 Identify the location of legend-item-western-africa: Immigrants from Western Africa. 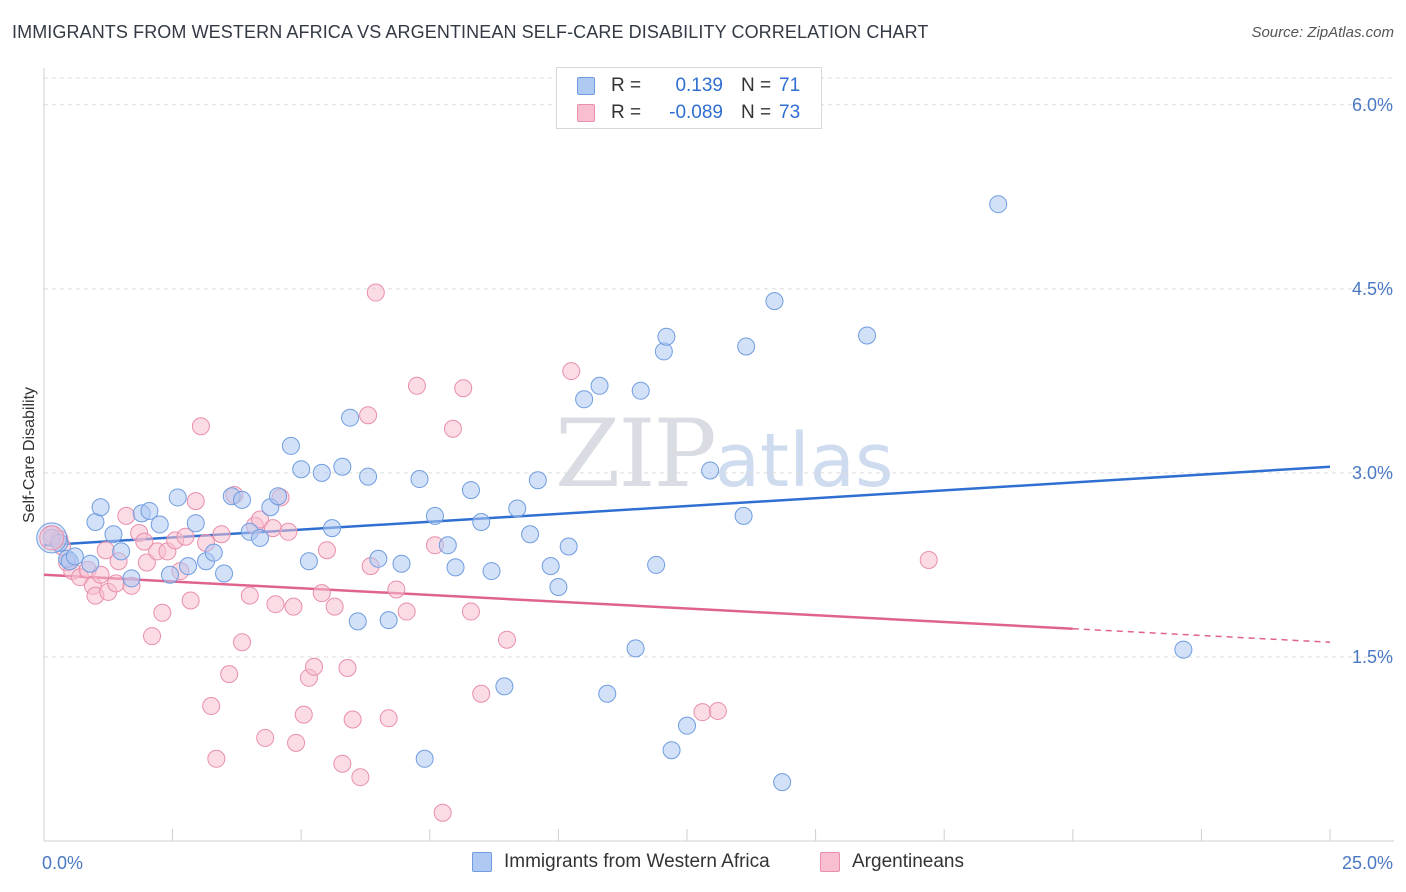
(621, 862).